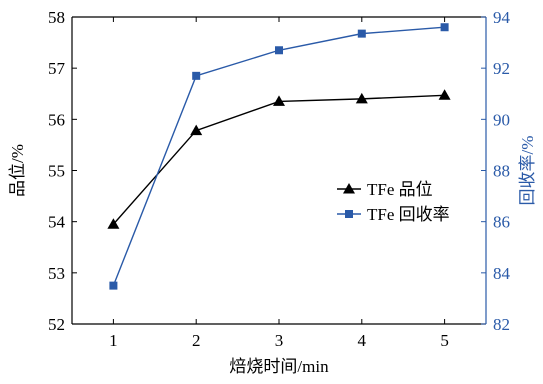  Describe the element at coordinates (502, 273) in the screenshot. I see `right-y-tick-label: 84` at that location.